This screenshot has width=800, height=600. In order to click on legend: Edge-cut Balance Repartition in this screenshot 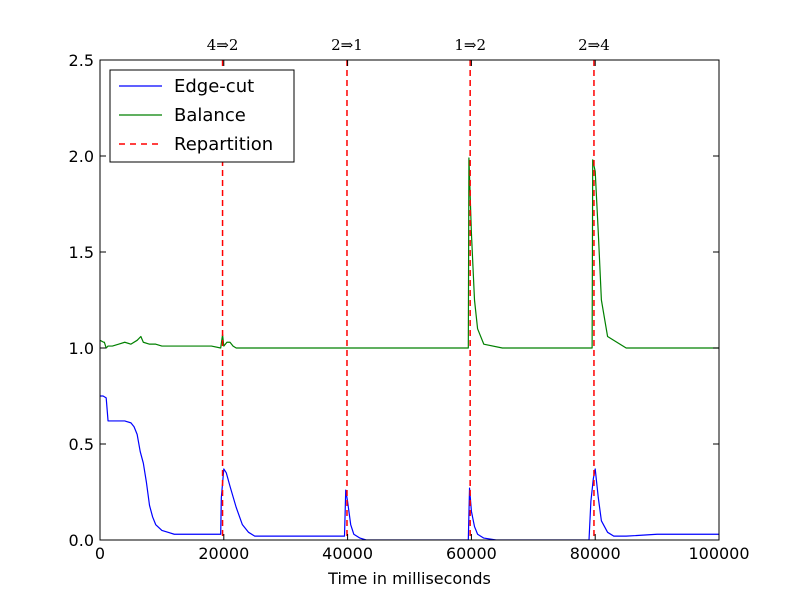, I will do `click(202, 116)`.